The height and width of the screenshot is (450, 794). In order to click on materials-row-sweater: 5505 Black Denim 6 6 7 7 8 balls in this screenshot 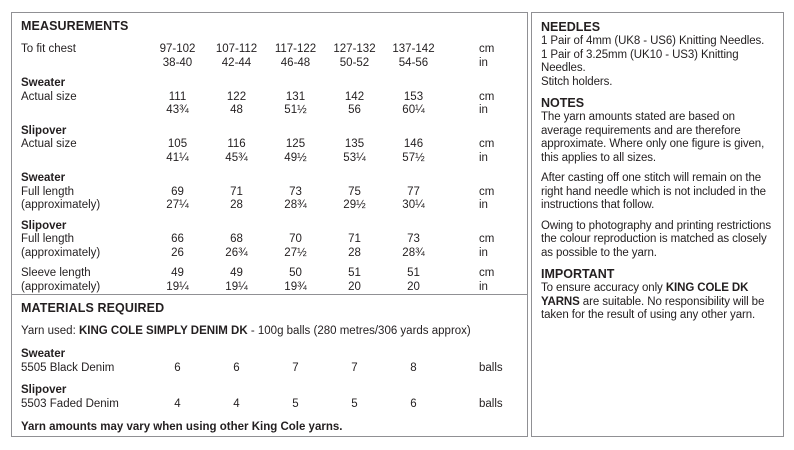, I will do `click(269, 369)`.